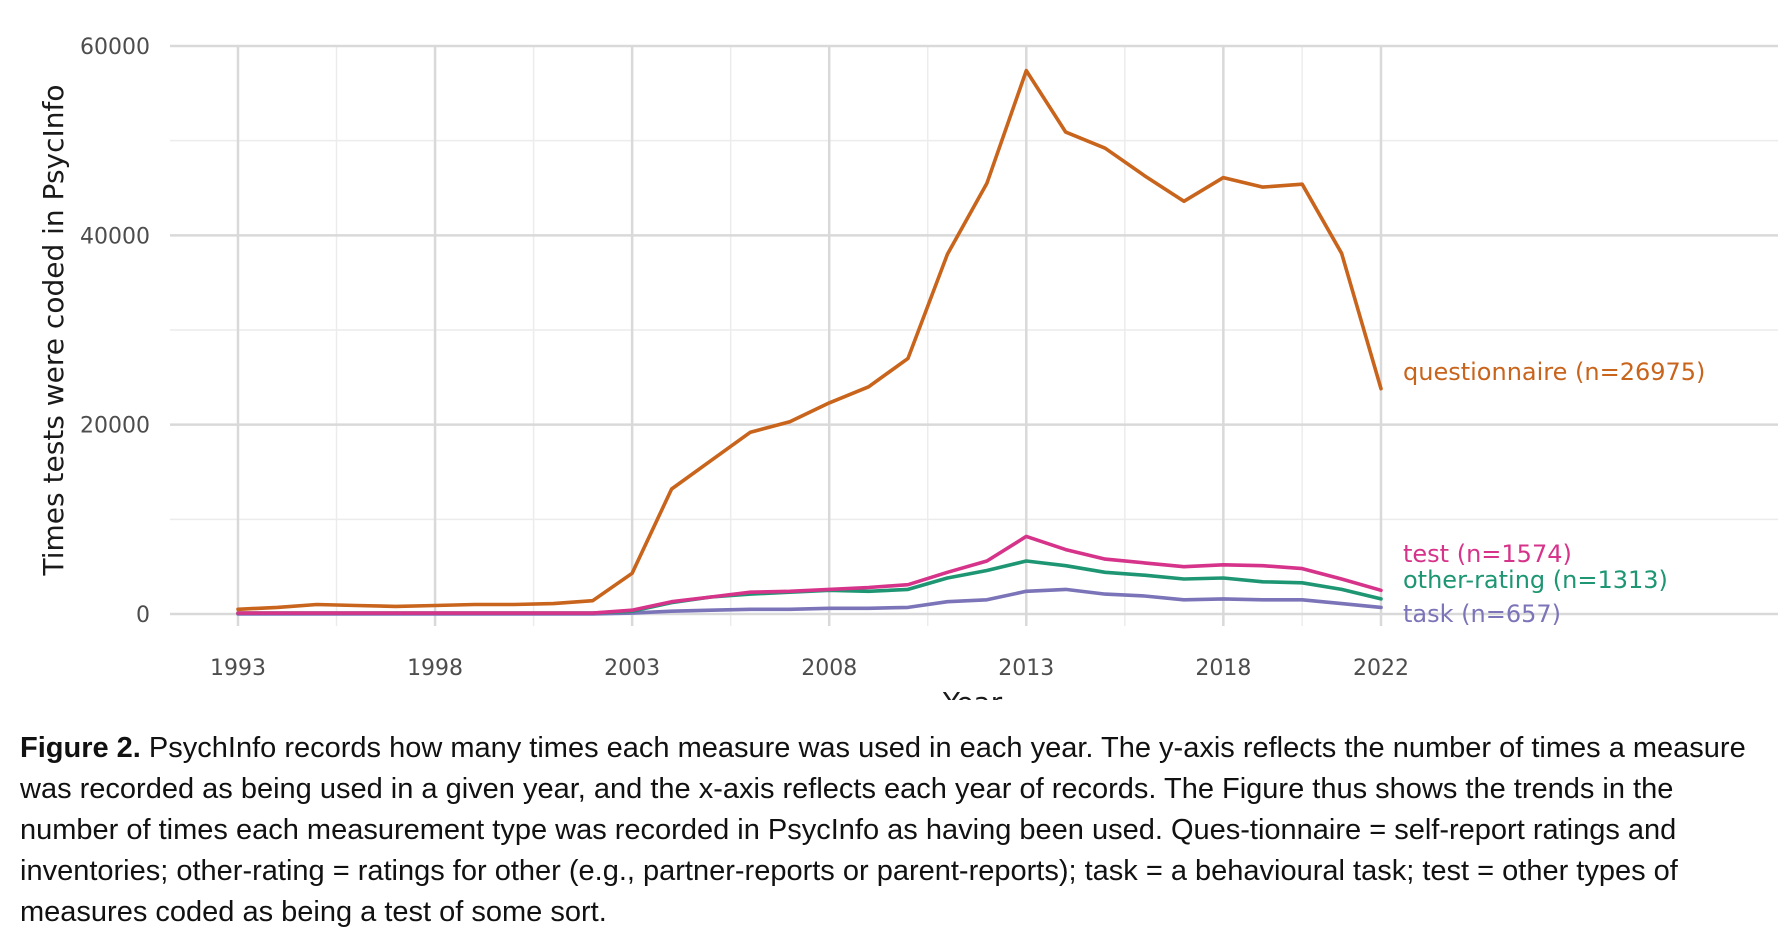 This screenshot has height=938, width=1778. I want to click on series-label-other-rating: other-rating (n=1313), so click(1535, 580).